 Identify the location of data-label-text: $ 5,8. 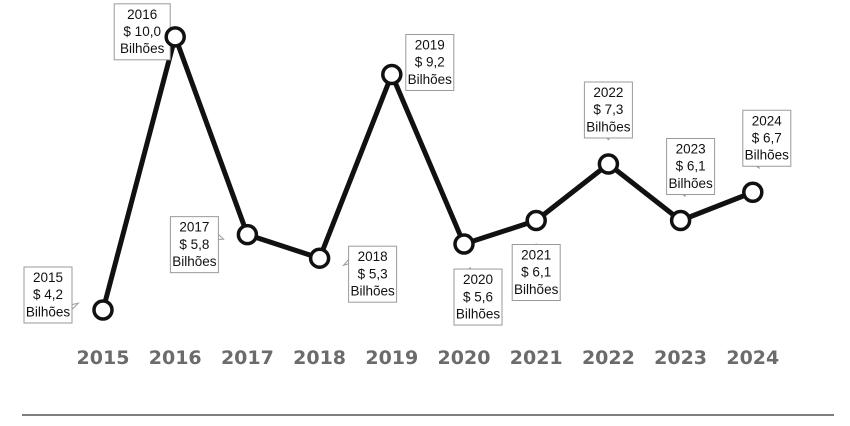
(194, 244).